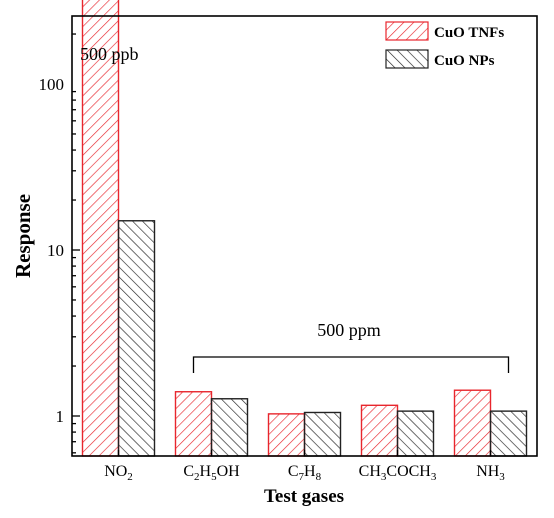  Describe the element at coordinates (60, 416) in the screenshot. I see `y-tick-label: 1` at that location.